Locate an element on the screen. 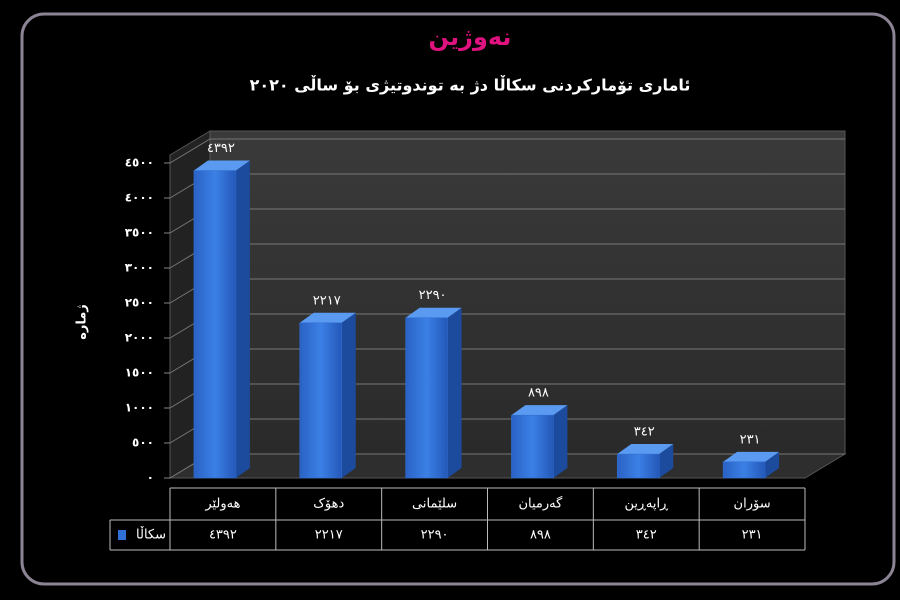 This screenshot has width=900, height=600. y-tick-label: ٣٠٠٠ is located at coordinates (139, 268).